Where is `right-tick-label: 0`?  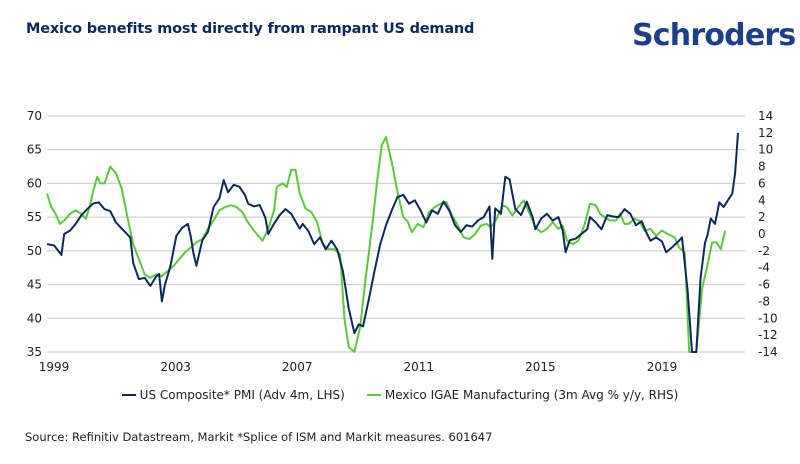 right-tick-label: 0 is located at coordinates (762, 234).